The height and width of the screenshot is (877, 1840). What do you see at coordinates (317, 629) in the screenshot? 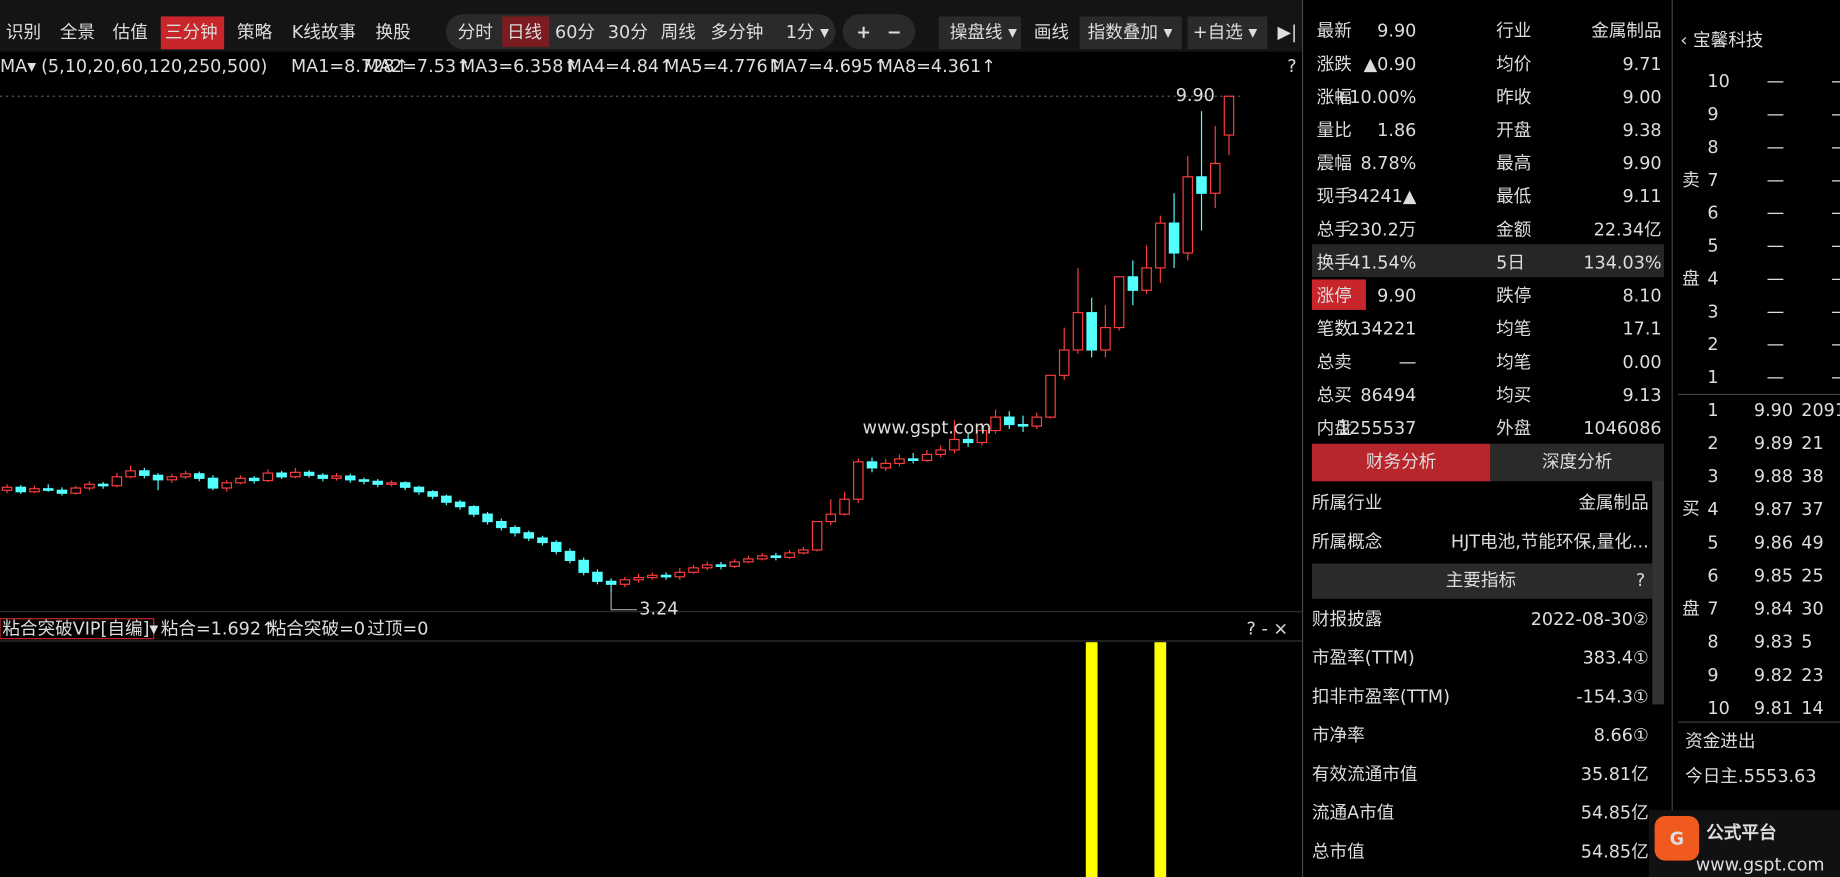
I see `indicator-value: 粘合突破=0` at bounding box center [317, 629].